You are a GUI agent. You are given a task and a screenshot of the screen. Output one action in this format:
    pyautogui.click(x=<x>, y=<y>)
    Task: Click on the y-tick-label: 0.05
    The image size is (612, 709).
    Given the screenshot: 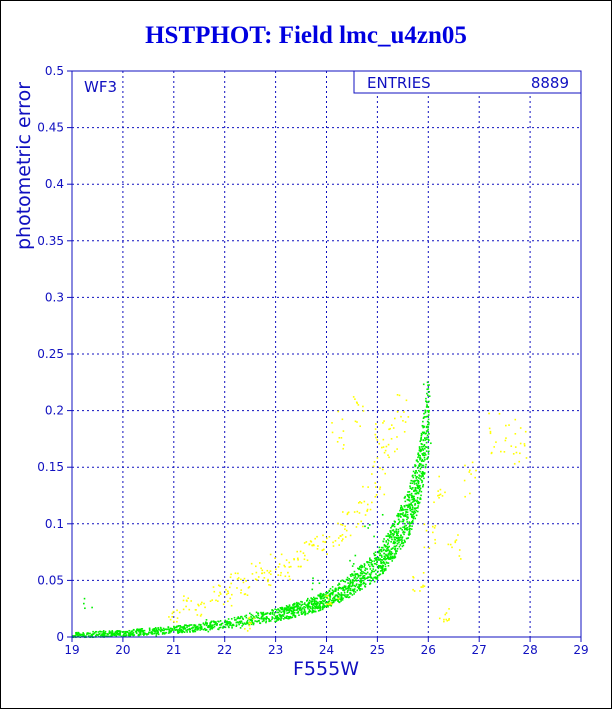 What is the action you would take?
    pyautogui.click(x=50, y=580)
    